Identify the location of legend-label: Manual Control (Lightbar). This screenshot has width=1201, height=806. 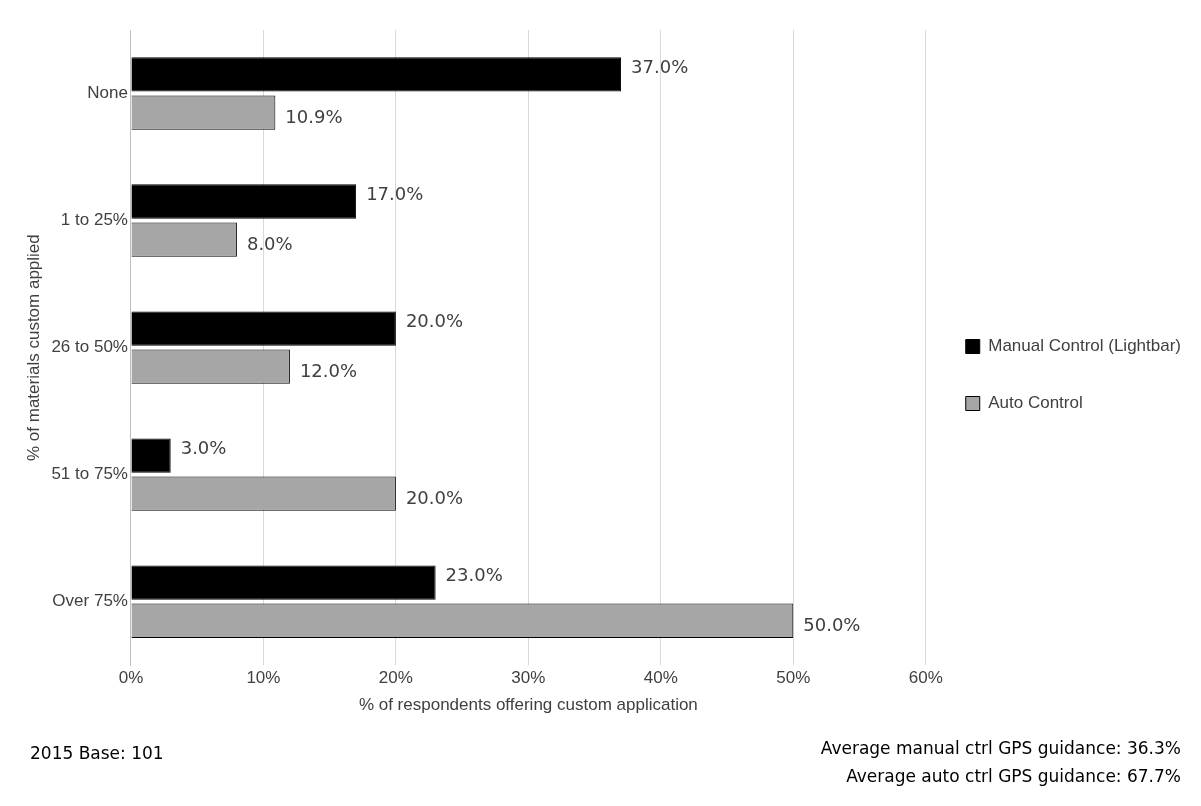
(1084, 346).